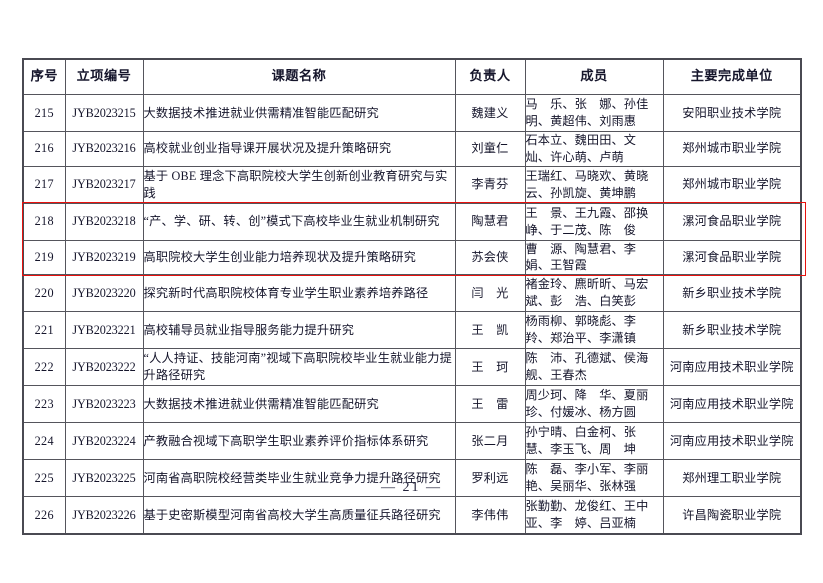 The image size is (823, 583). I want to click on cell-seq: 217, so click(44, 184).